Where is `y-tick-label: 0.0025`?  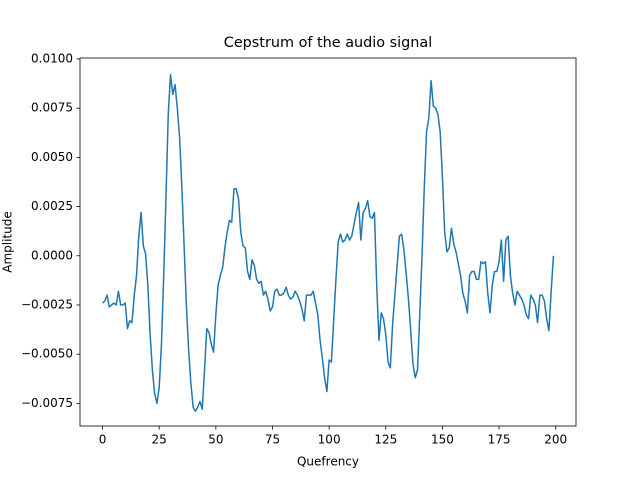 y-tick-label: 0.0025 is located at coordinates (52, 206).